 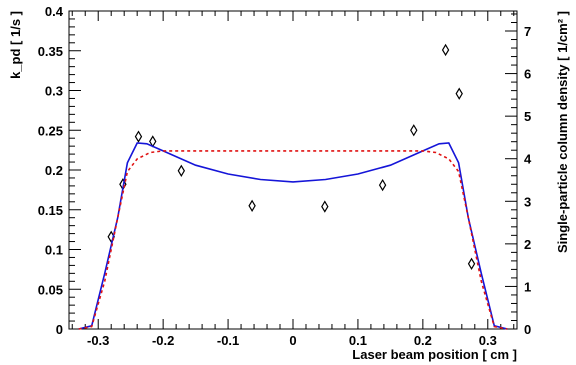 I want to click on y-left-tick-label: 0.3, so click(x=54, y=91).